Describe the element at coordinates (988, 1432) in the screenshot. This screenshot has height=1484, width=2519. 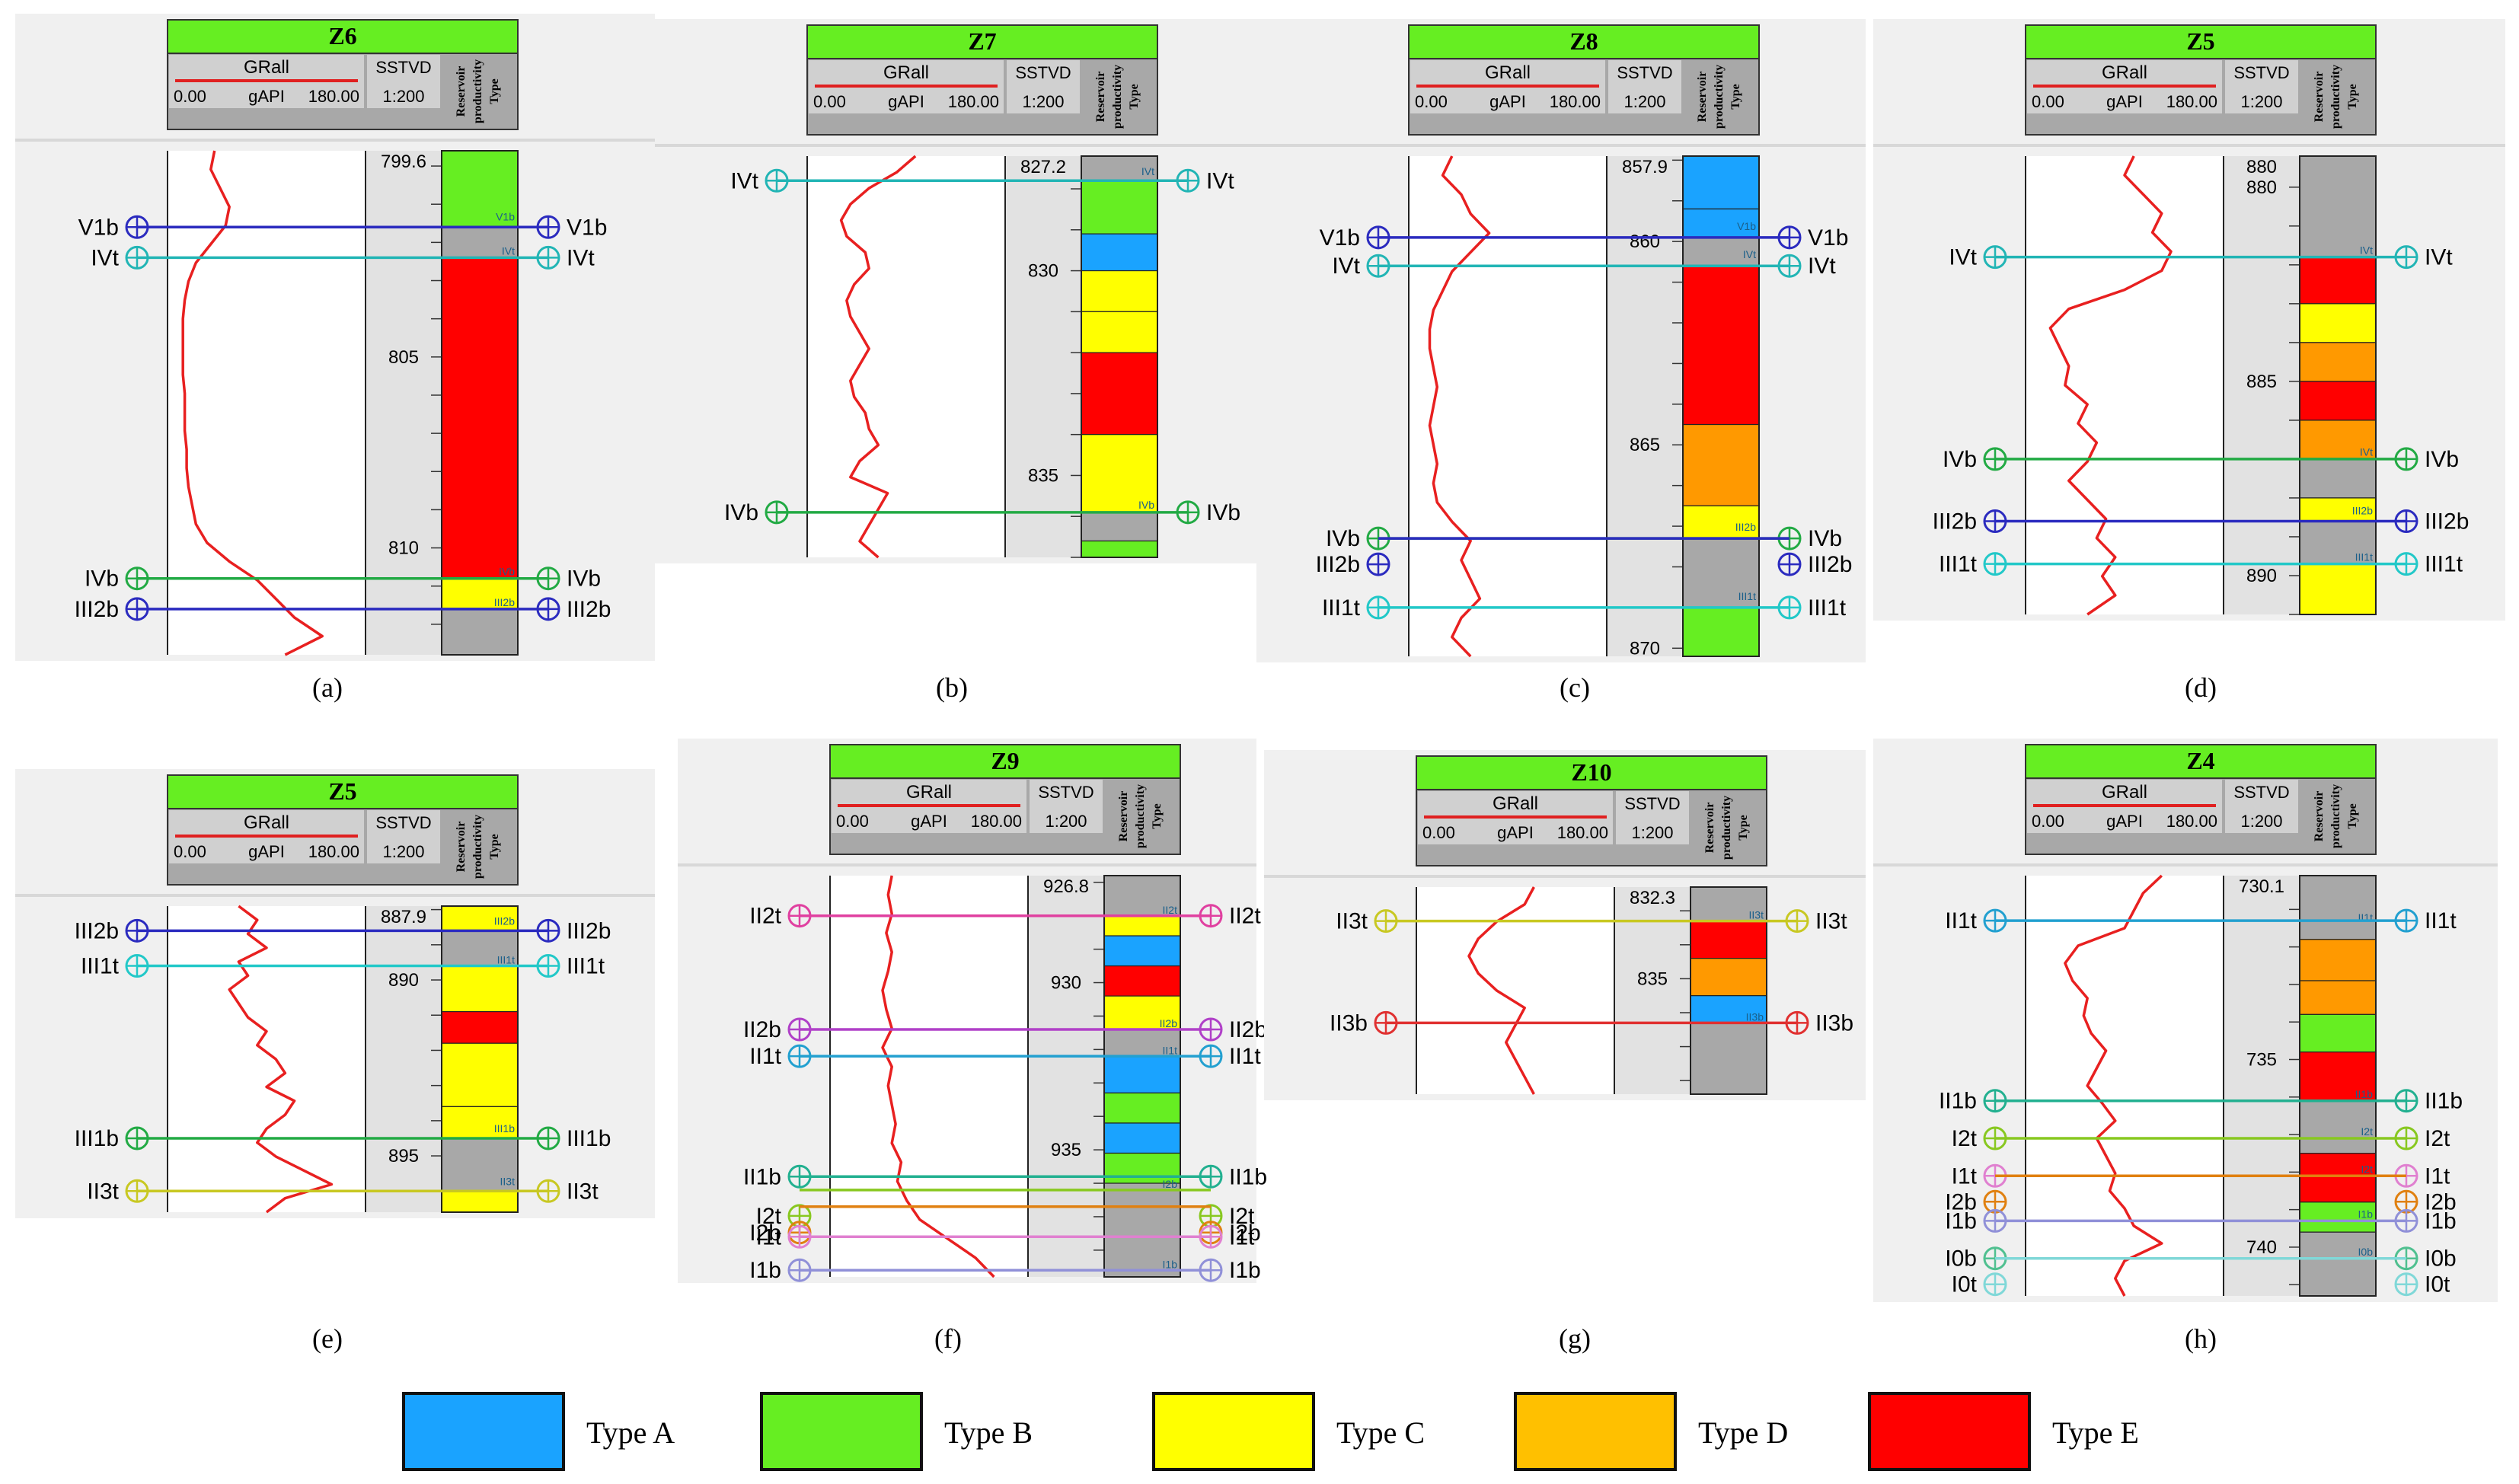
I see `legend-label: Type B` at that location.